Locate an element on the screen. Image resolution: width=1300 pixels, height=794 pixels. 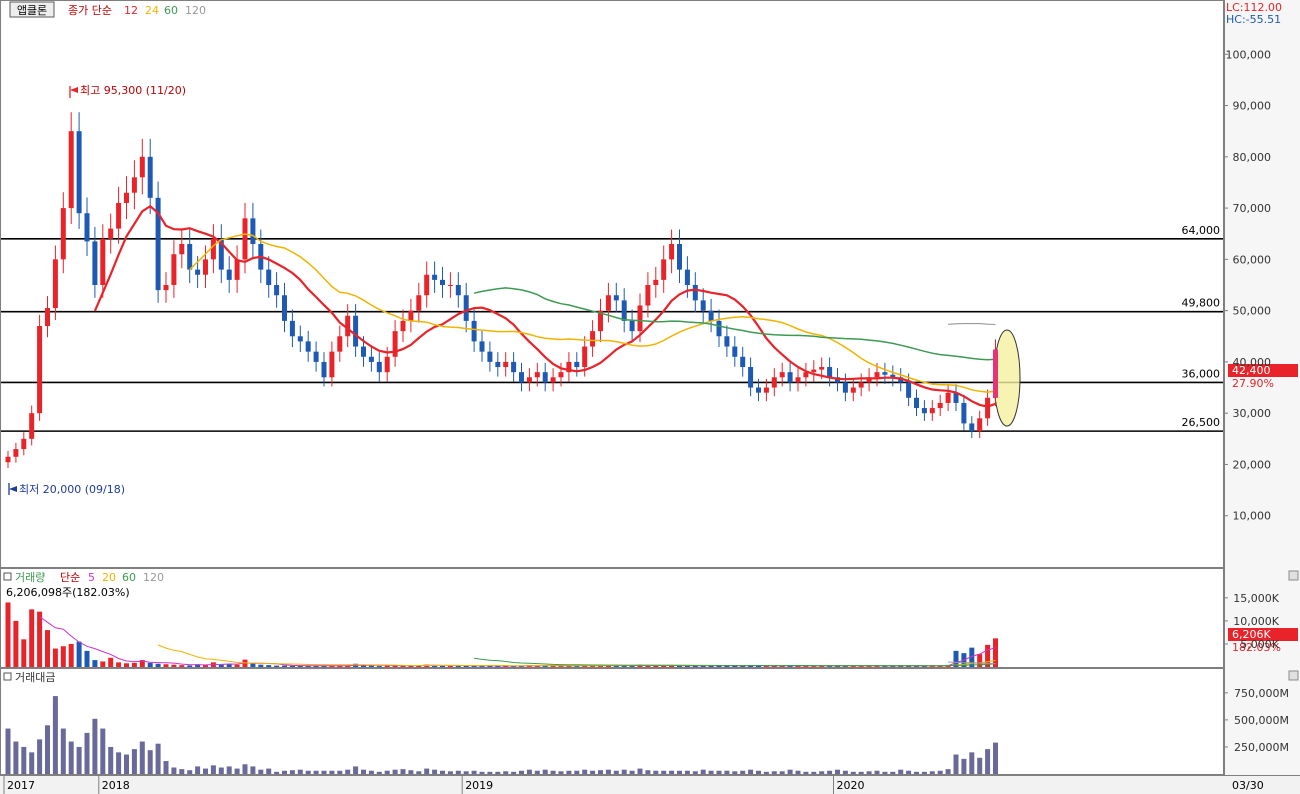
volume-pane-toggle is located at coordinates (7, 576).